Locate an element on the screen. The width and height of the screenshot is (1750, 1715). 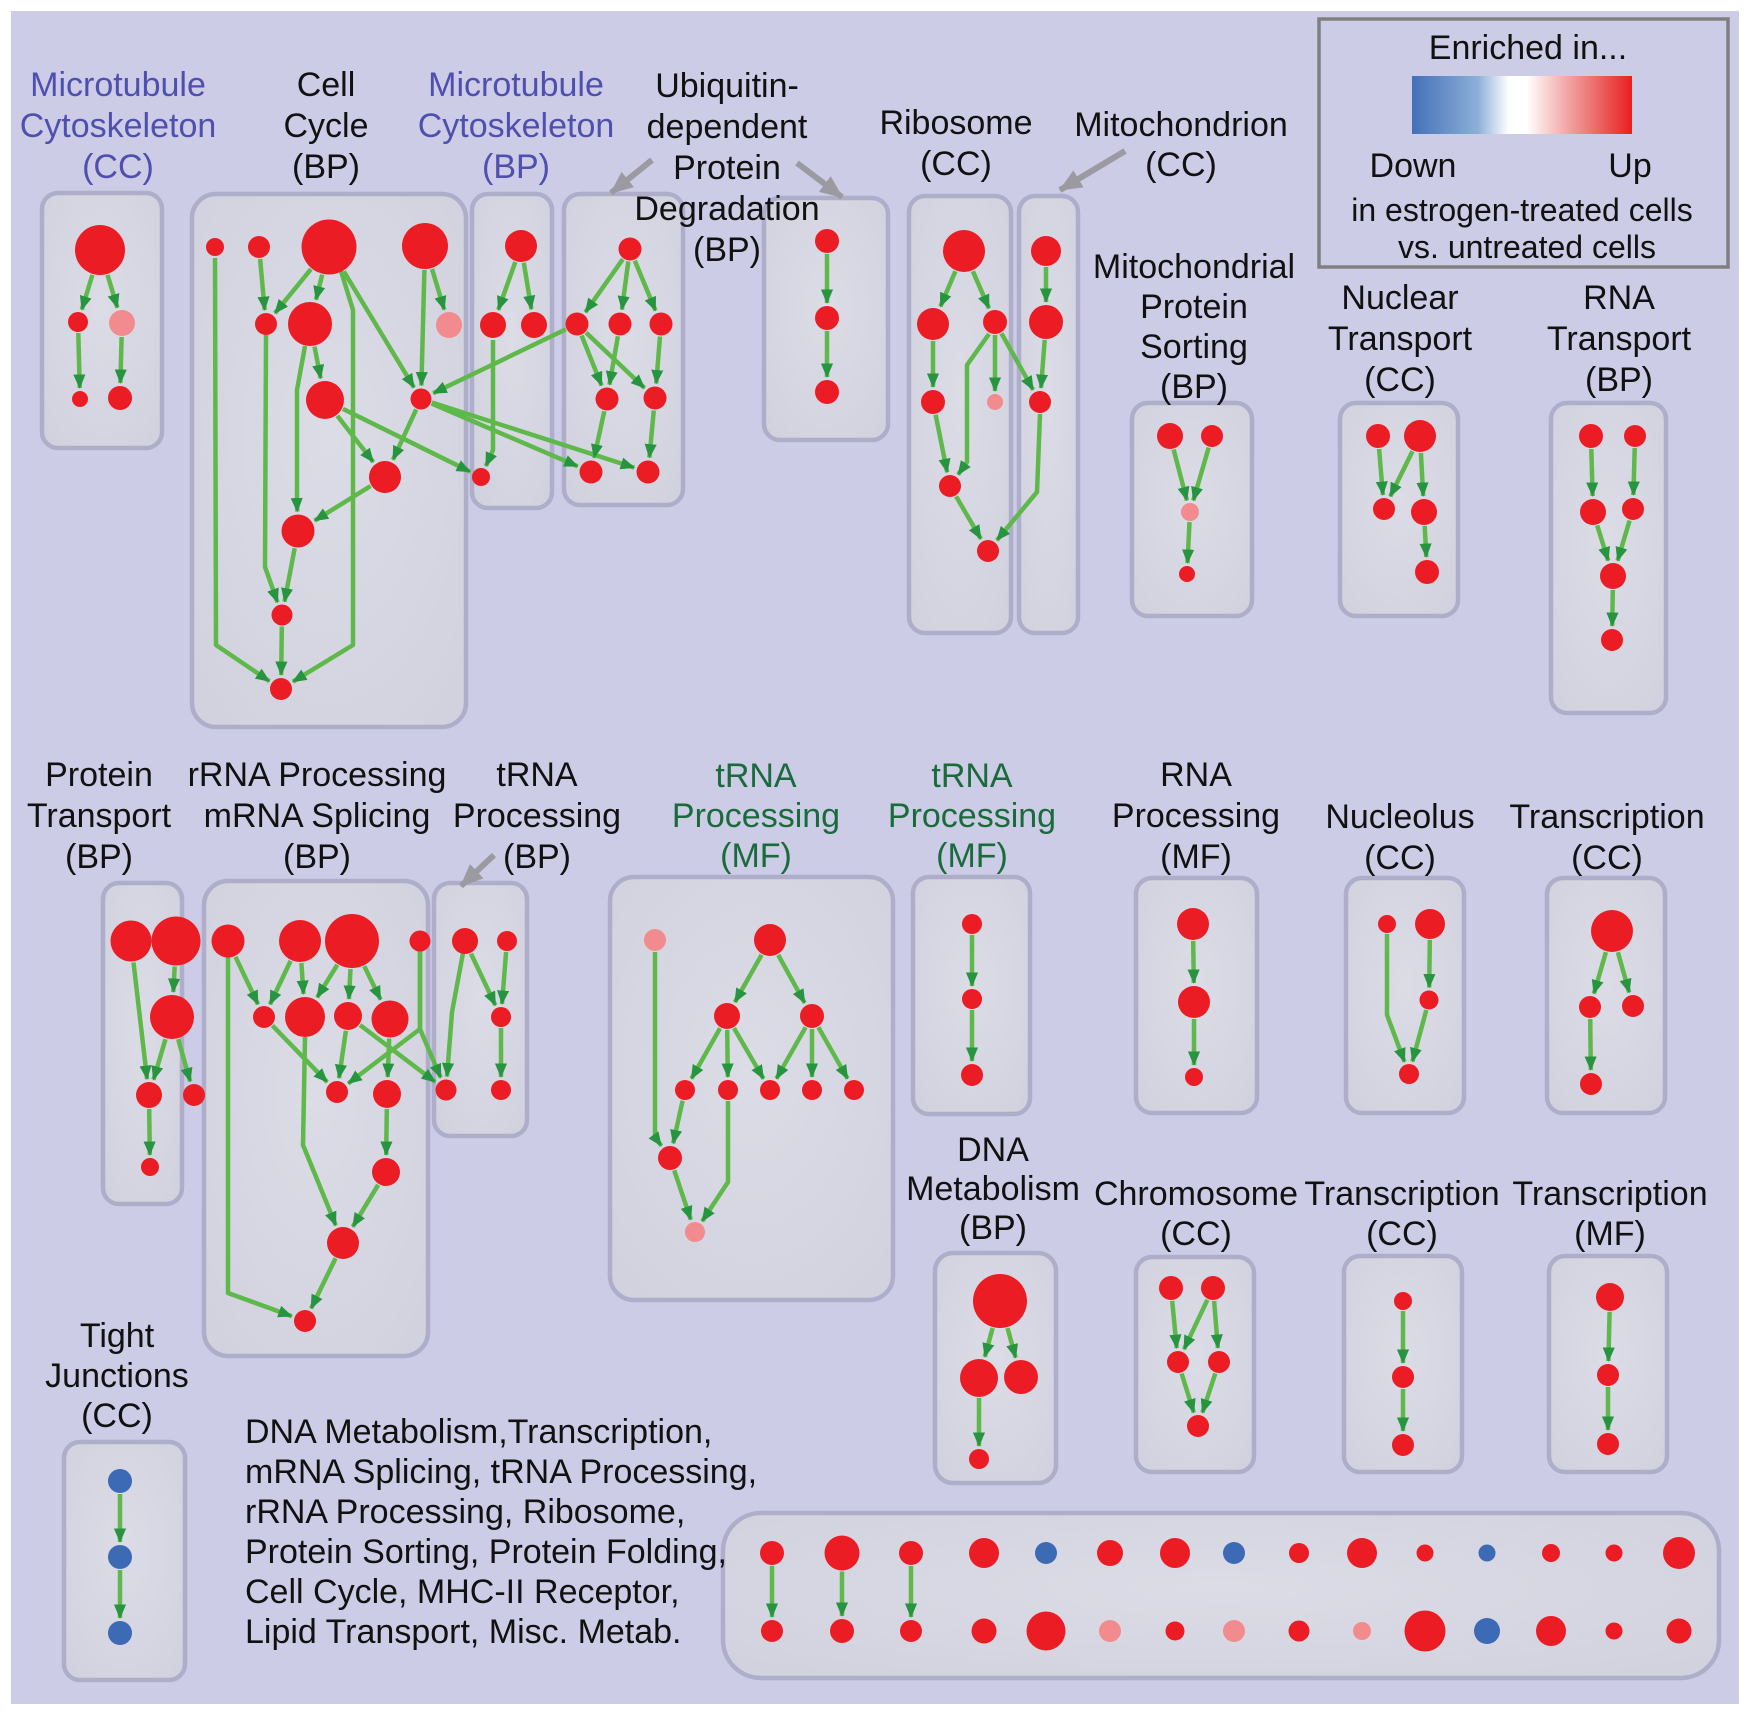
svg-text: rRNA Processing, Ribosome, is located at coordinates (465, 1512).